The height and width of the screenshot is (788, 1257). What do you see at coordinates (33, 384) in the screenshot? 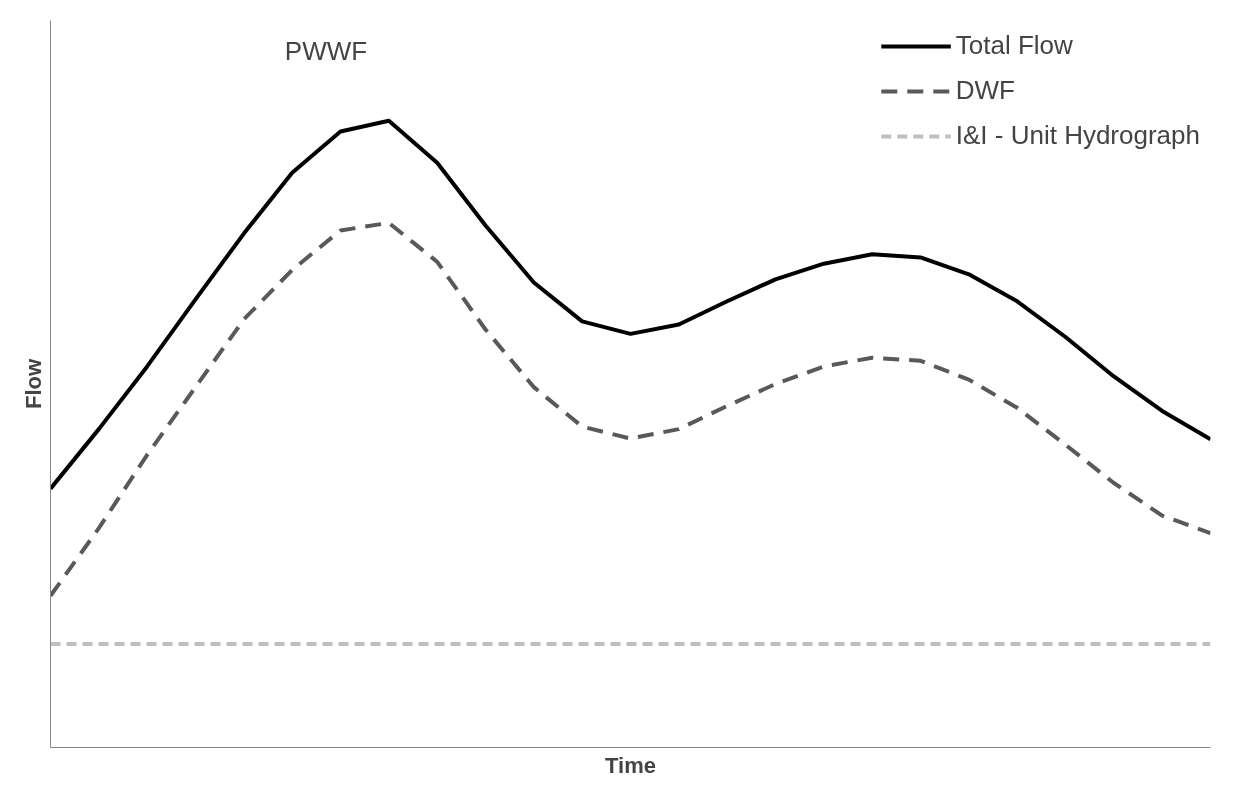
I see `y-axis-title: Flow` at bounding box center [33, 384].